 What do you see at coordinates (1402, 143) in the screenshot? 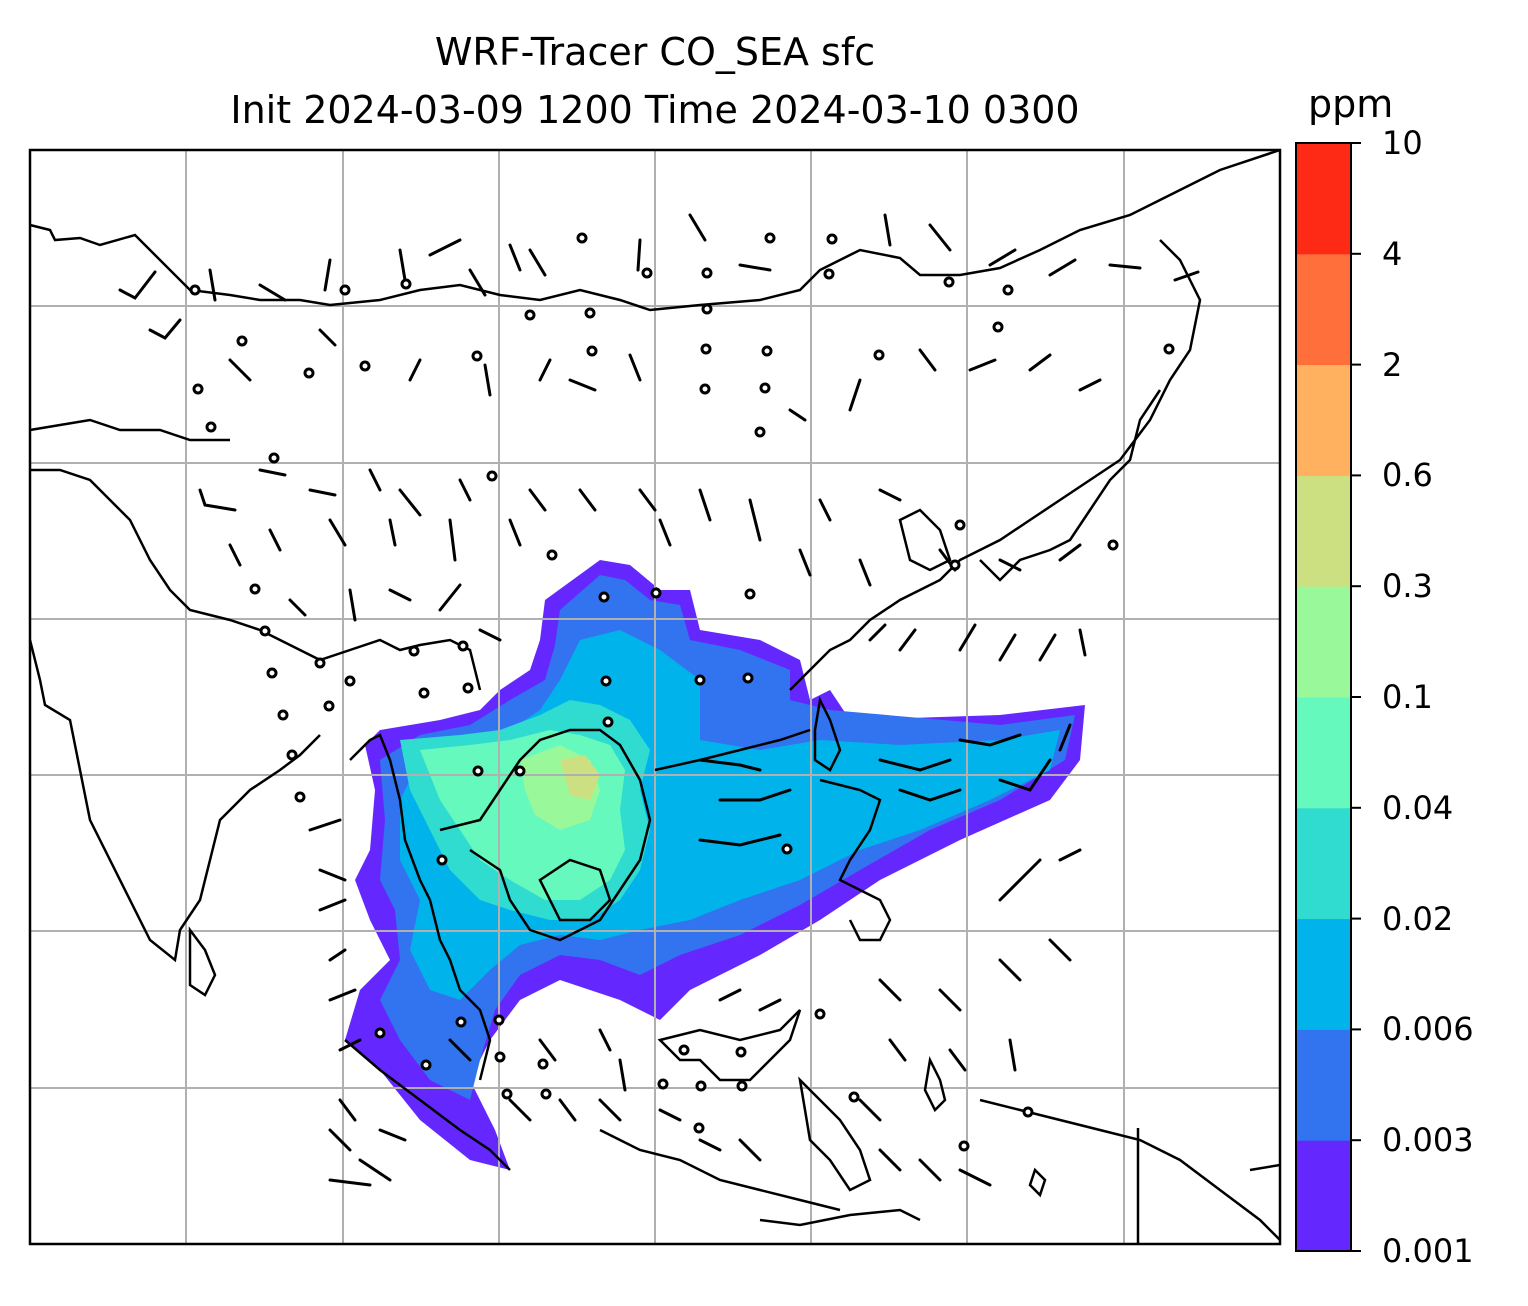
I see `colorbar-tick-label: 10` at bounding box center [1402, 143].